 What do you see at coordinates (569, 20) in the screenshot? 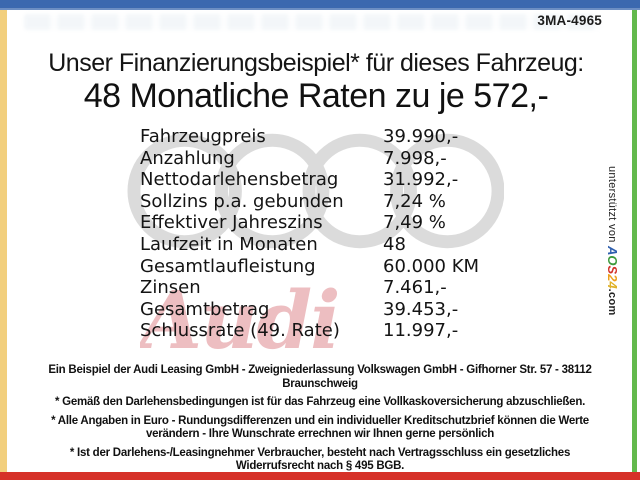
I see `vehicle-code: 3MA-4965` at bounding box center [569, 20].